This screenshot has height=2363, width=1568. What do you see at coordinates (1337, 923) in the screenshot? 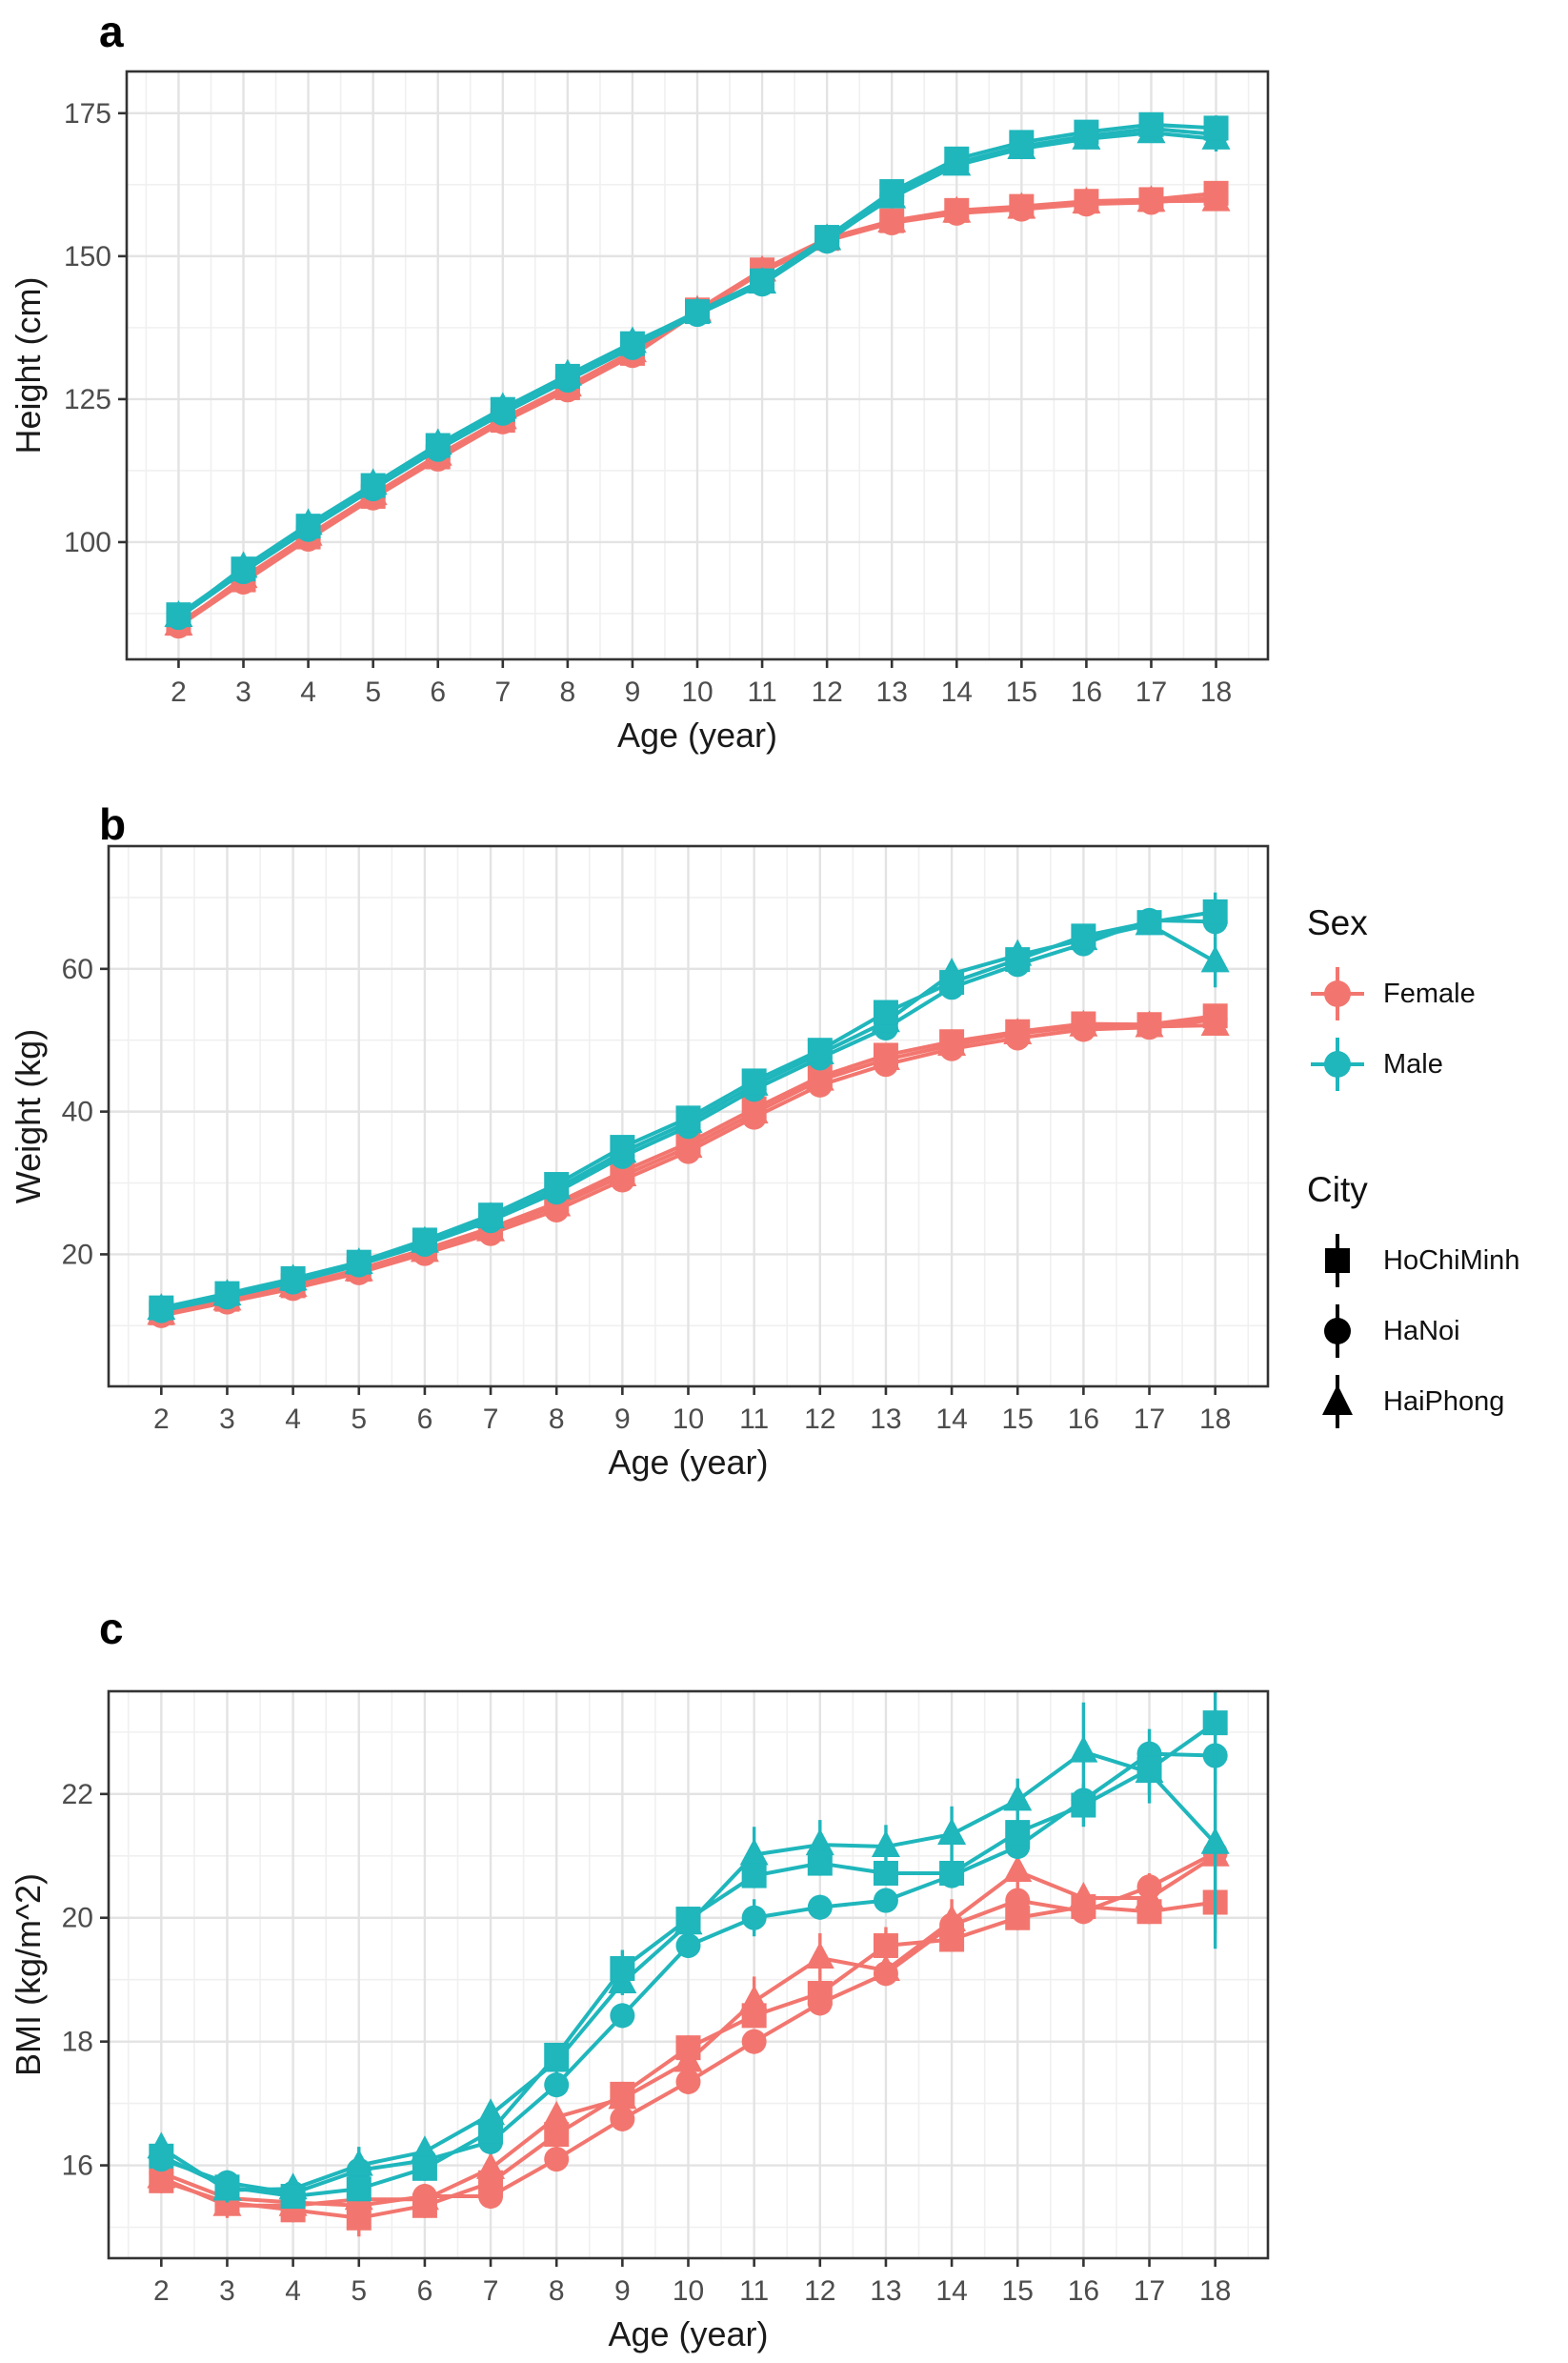
I see `legend-sex-title: Sex` at bounding box center [1337, 923].